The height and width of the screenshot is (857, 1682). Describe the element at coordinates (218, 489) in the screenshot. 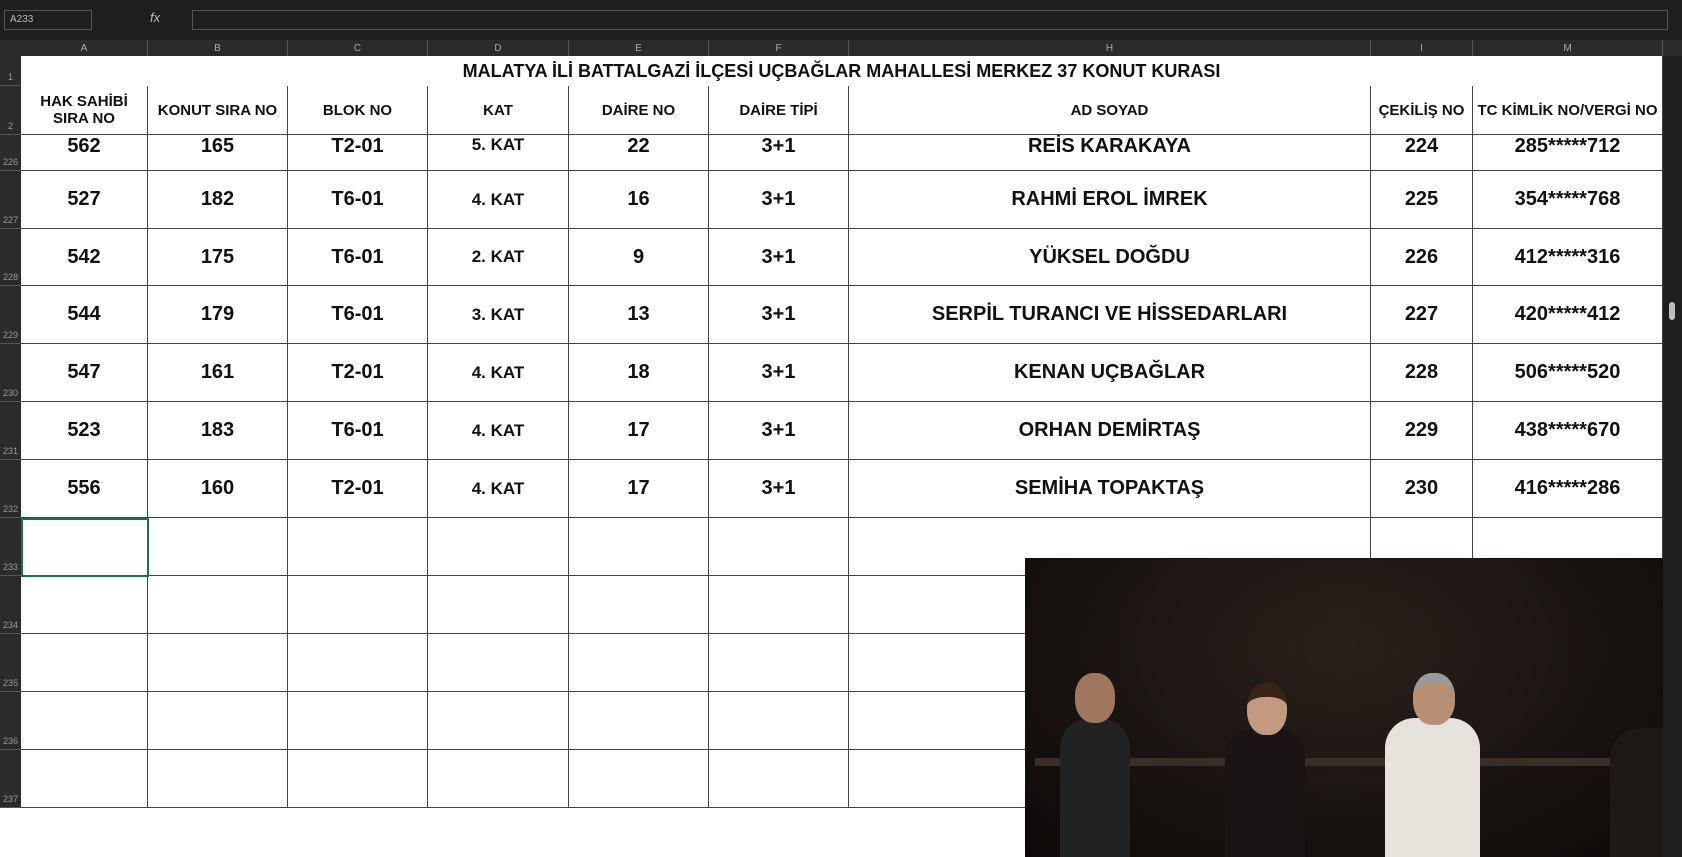

I see `table-cell: 160` at that location.